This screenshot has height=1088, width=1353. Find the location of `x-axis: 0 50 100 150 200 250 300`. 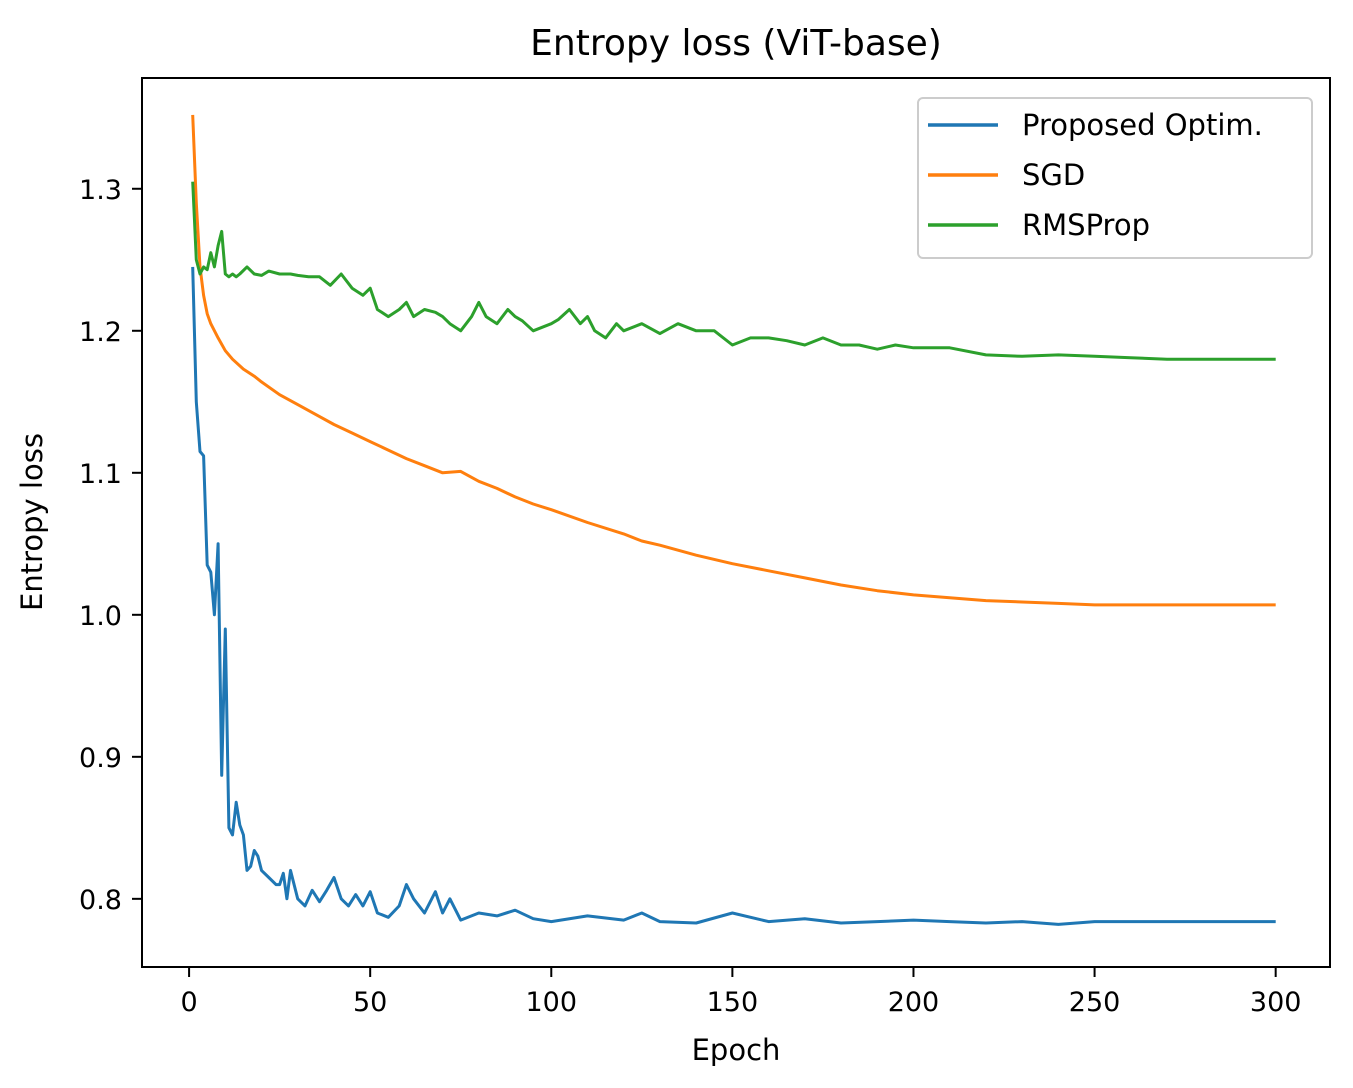

x-axis: 0 50 100 150 200 250 300 is located at coordinates (740, 992).